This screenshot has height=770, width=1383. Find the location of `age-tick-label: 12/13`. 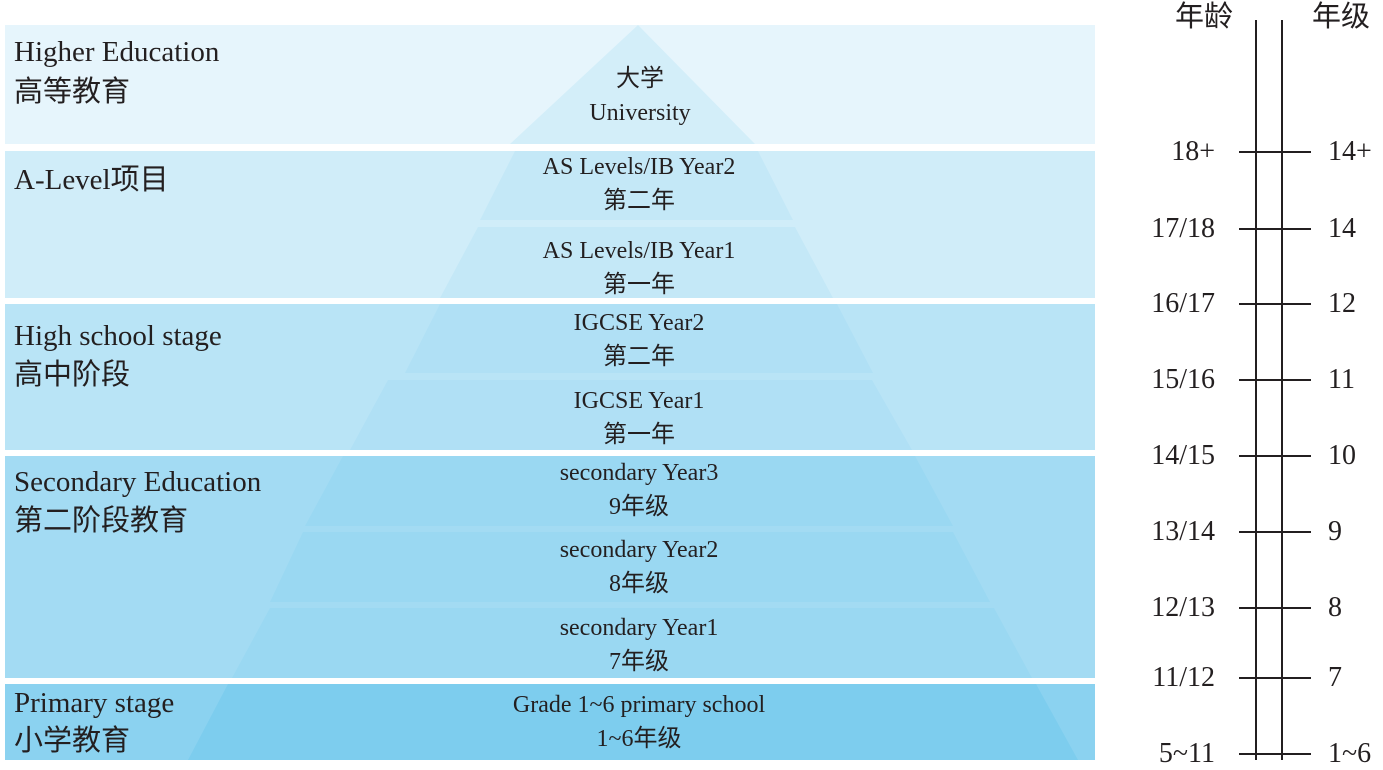

age-tick-label: 12/13 is located at coordinates (1183, 607).